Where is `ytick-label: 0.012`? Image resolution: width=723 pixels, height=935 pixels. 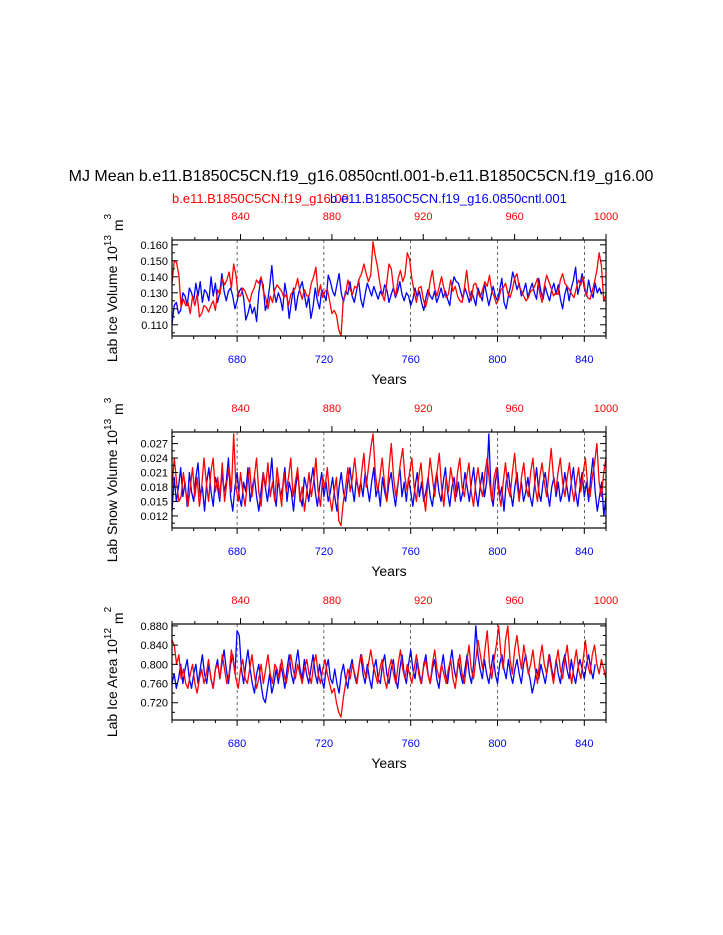 ytick-label: 0.012 is located at coordinates (154, 517).